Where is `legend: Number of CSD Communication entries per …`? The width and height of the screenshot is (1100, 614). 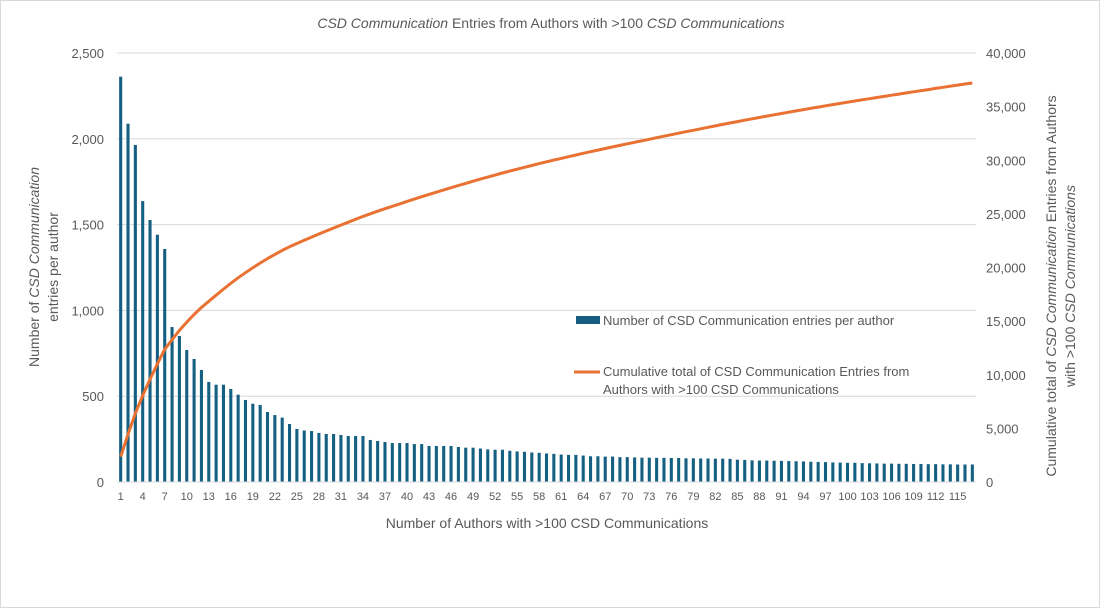 legend: Number of CSD Communication entries per … is located at coordinates (741, 355).